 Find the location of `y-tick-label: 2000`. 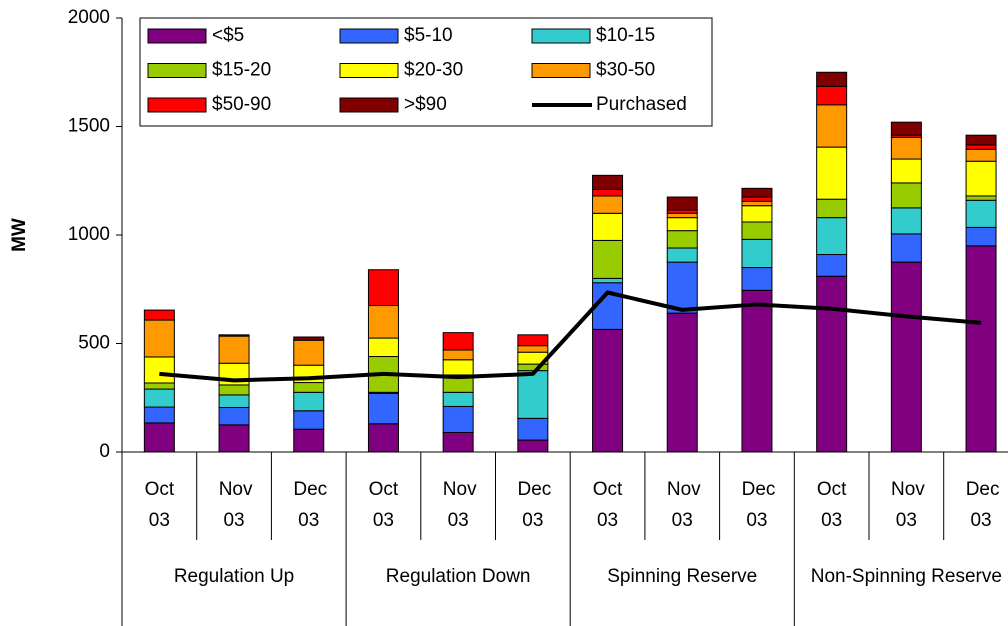

y-tick-label: 2000 is located at coordinates (89, 17).